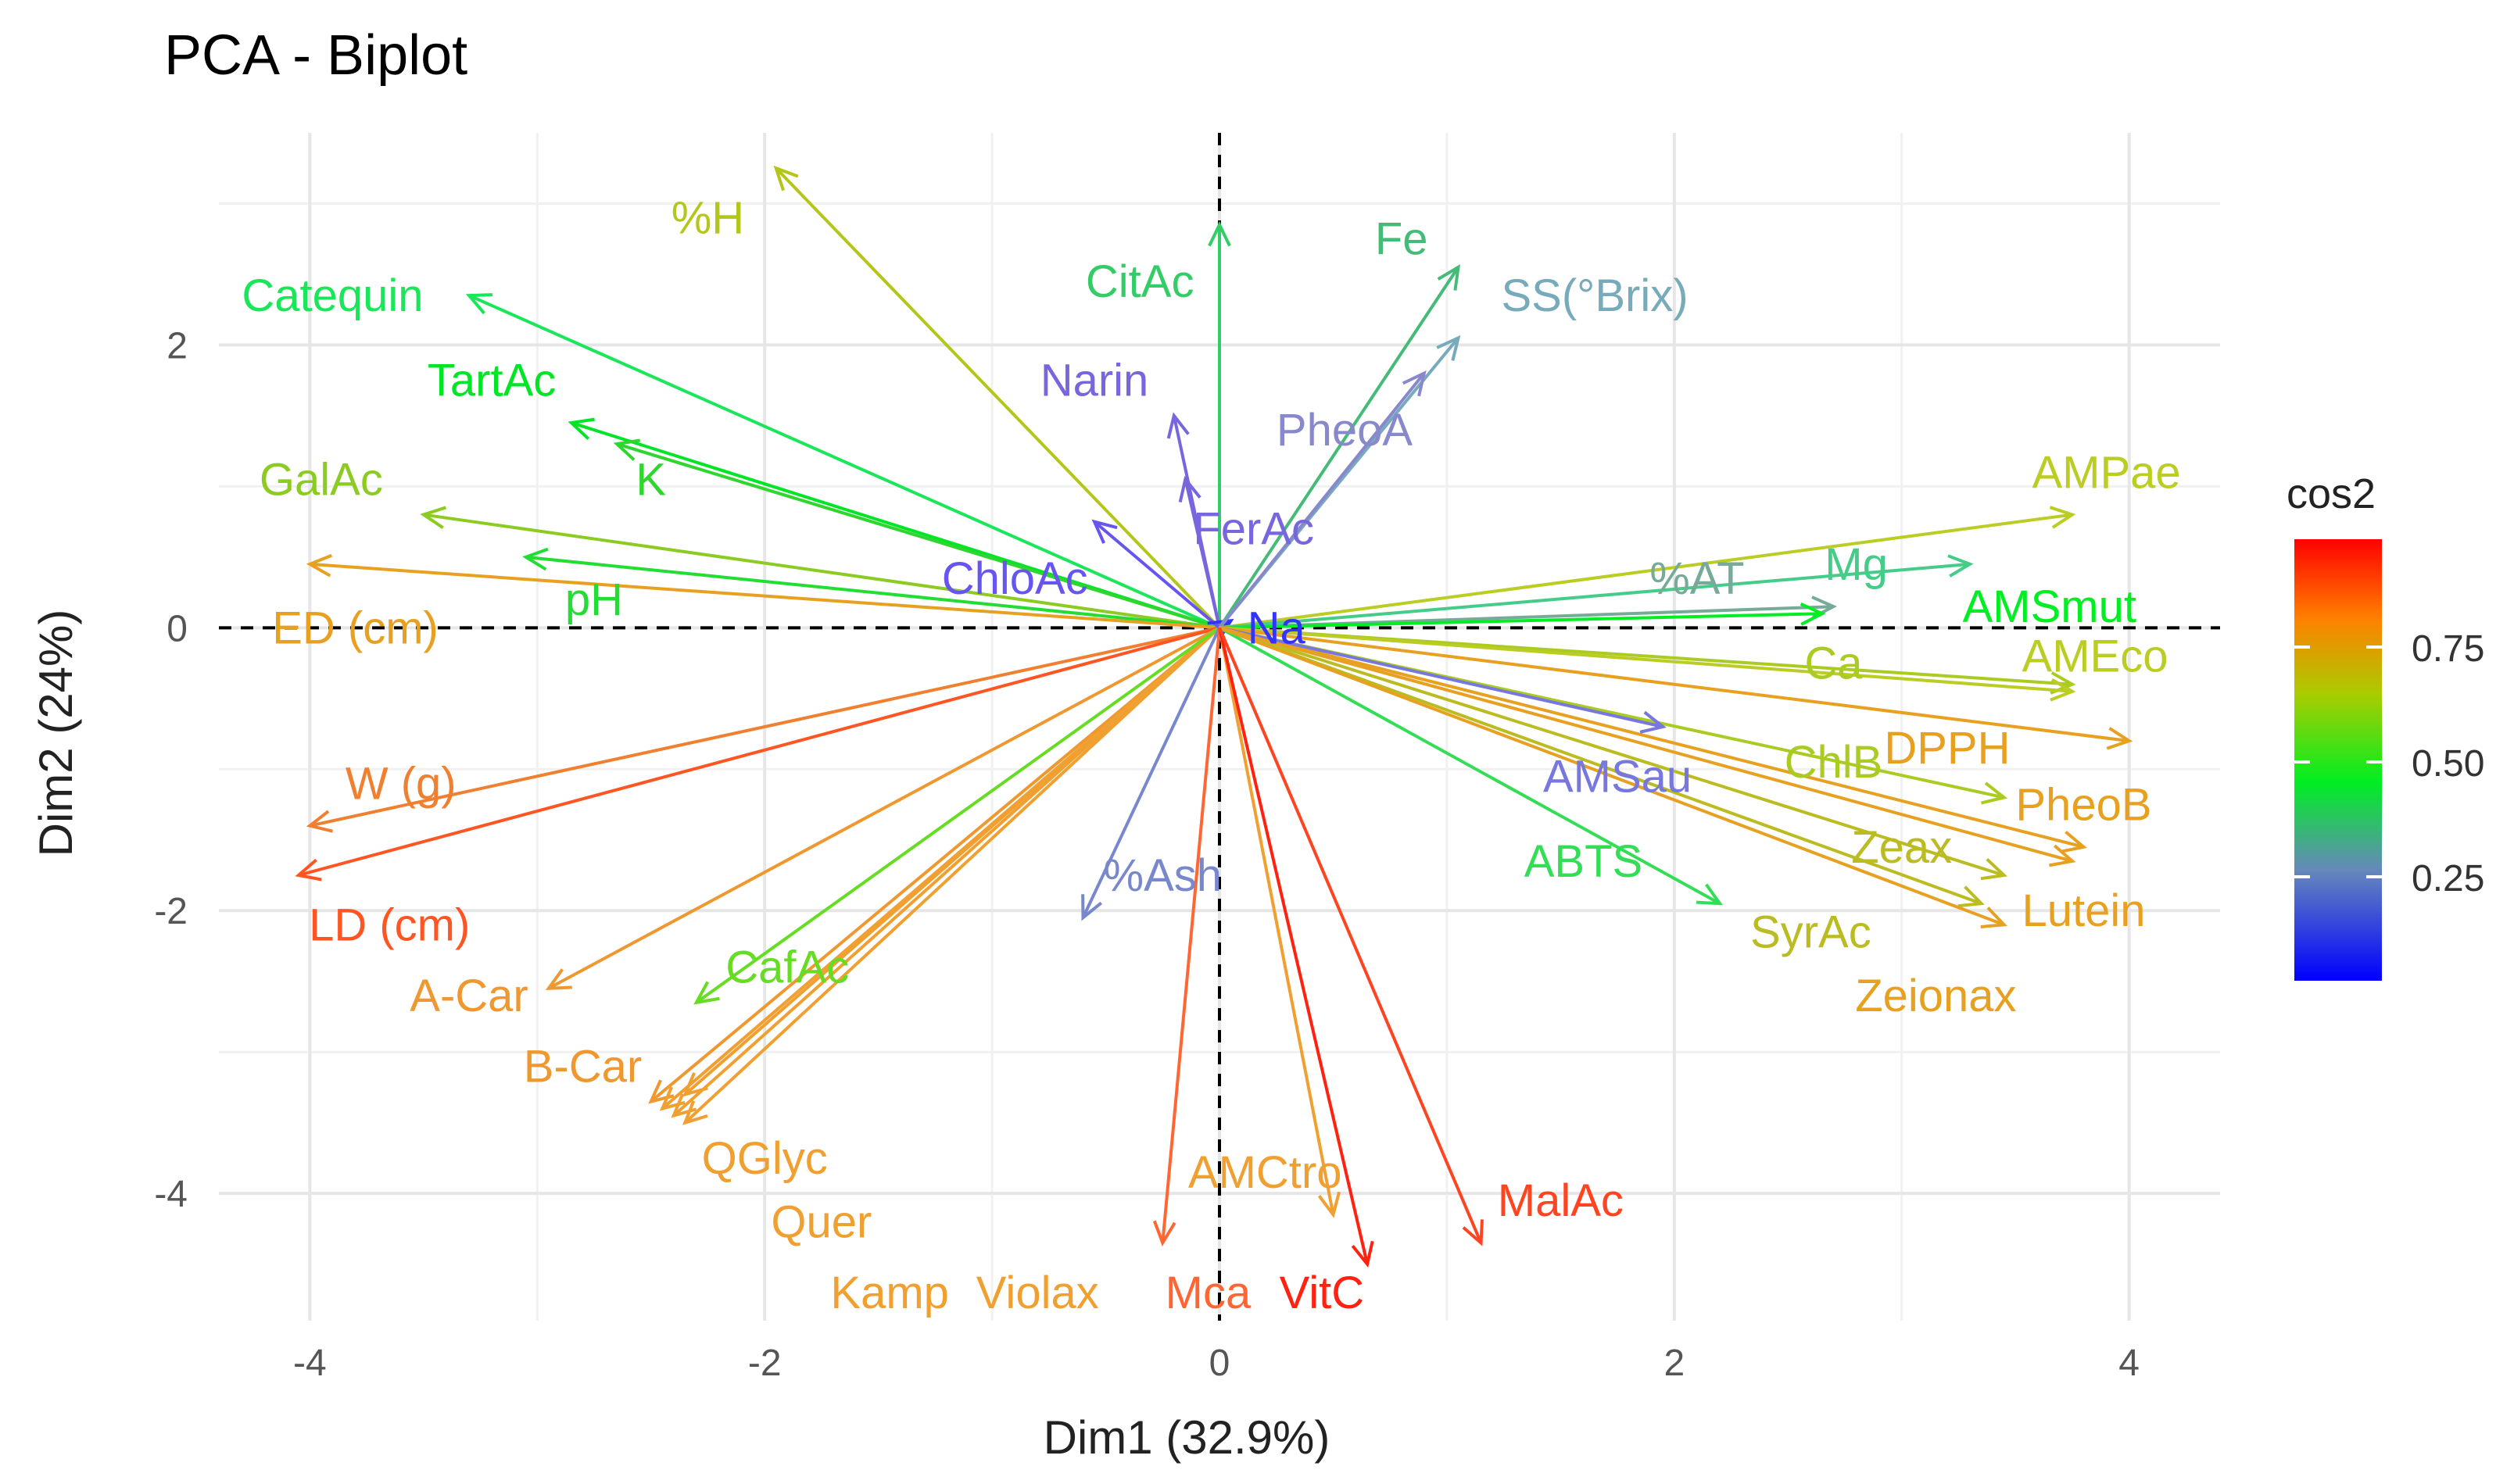 The height and width of the screenshot is (1484, 2514). I want to click on chart-title: PCA - Biplot, so click(315, 55).